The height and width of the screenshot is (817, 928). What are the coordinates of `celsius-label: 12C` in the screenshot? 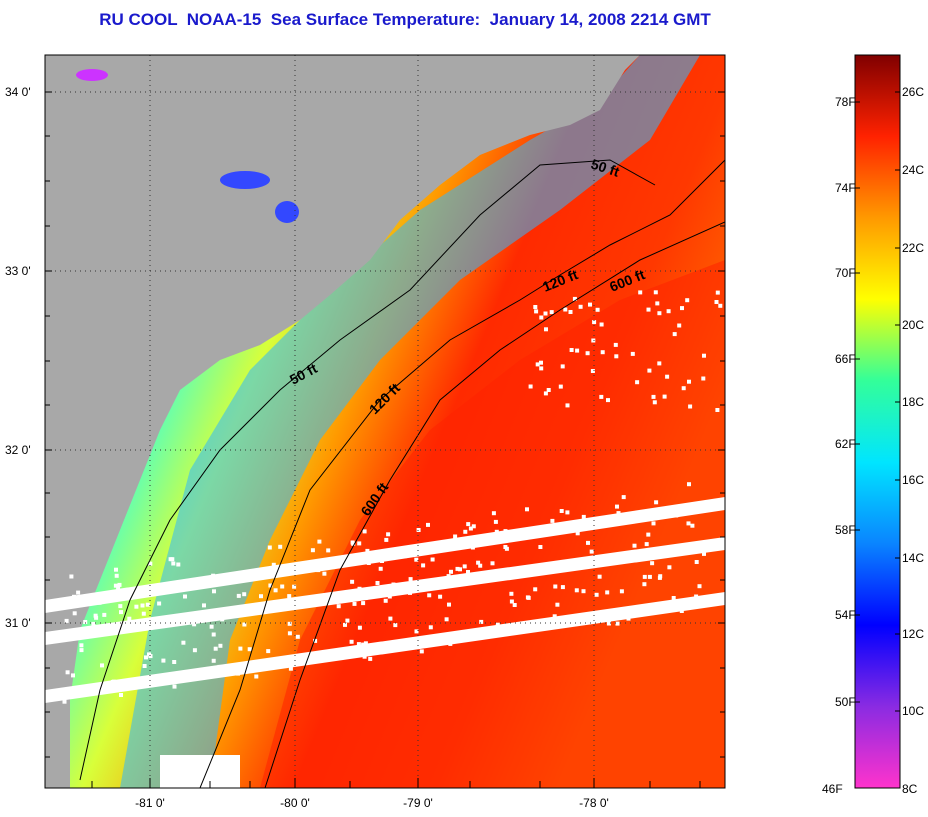 It's located at (913, 634).